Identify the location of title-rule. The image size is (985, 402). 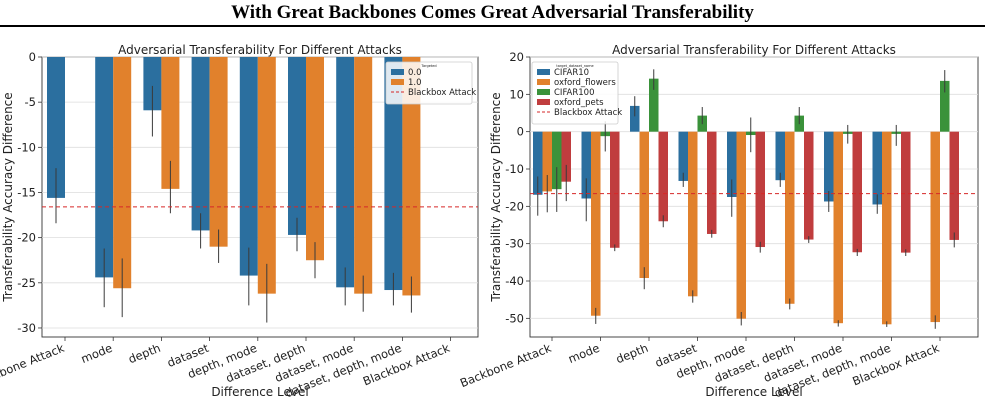
(492, 26).